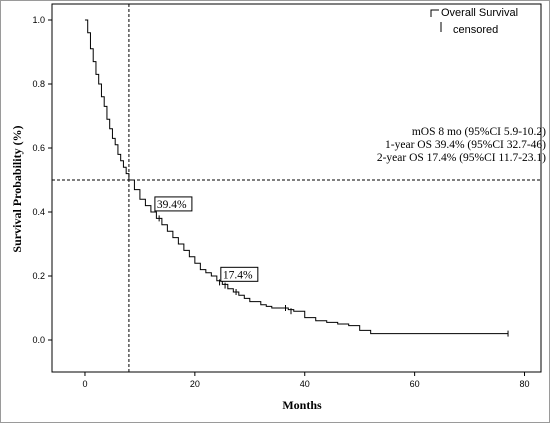 This screenshot has width=550, height=423. Describe the element at coordinates (38, 20) in the screenshot. I see `y-tick-label: 1.0` at that location.